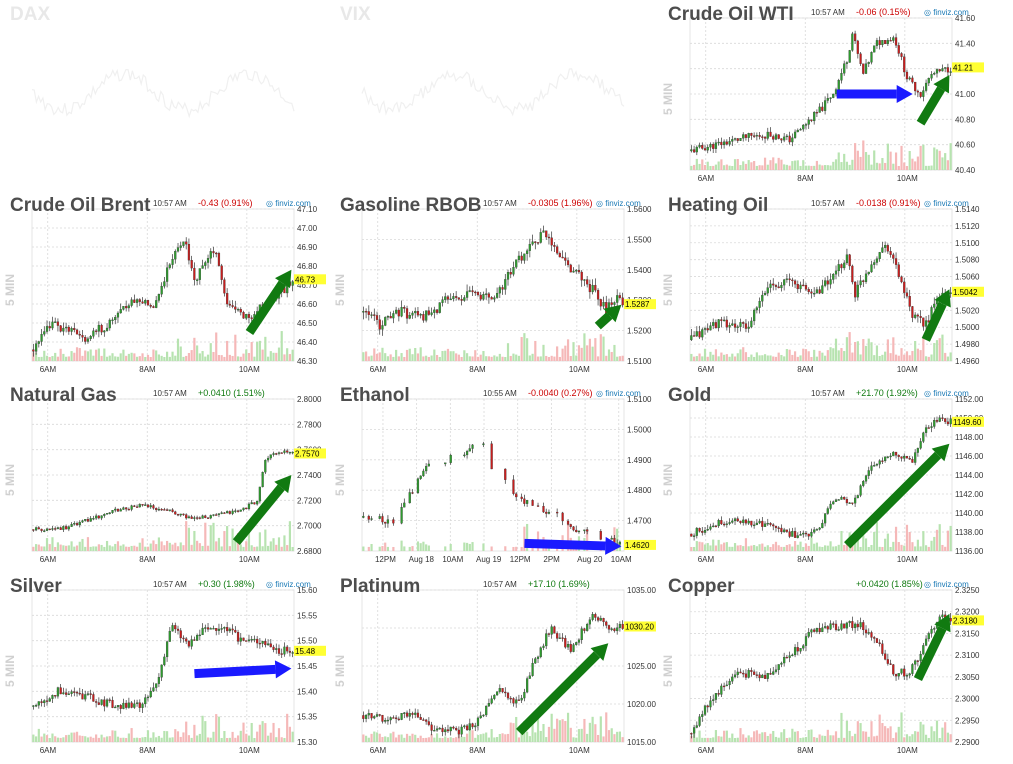  I want to click on chart-panel-dax: DAX, so click(168, 95).